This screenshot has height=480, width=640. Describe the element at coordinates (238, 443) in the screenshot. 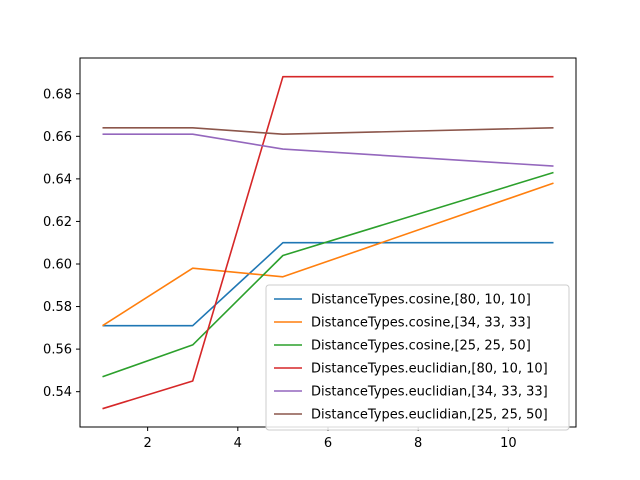

I see `x-tick-label: 4` at that location.